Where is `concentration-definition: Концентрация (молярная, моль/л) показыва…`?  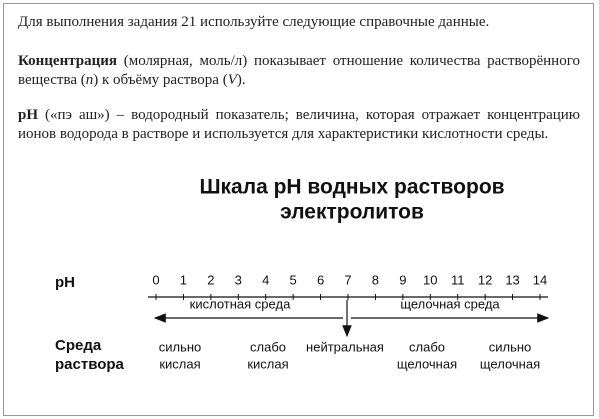
concentration-definition: Концентрация (молярная, моль/л) показыва… is located at coordinates (299, 71).